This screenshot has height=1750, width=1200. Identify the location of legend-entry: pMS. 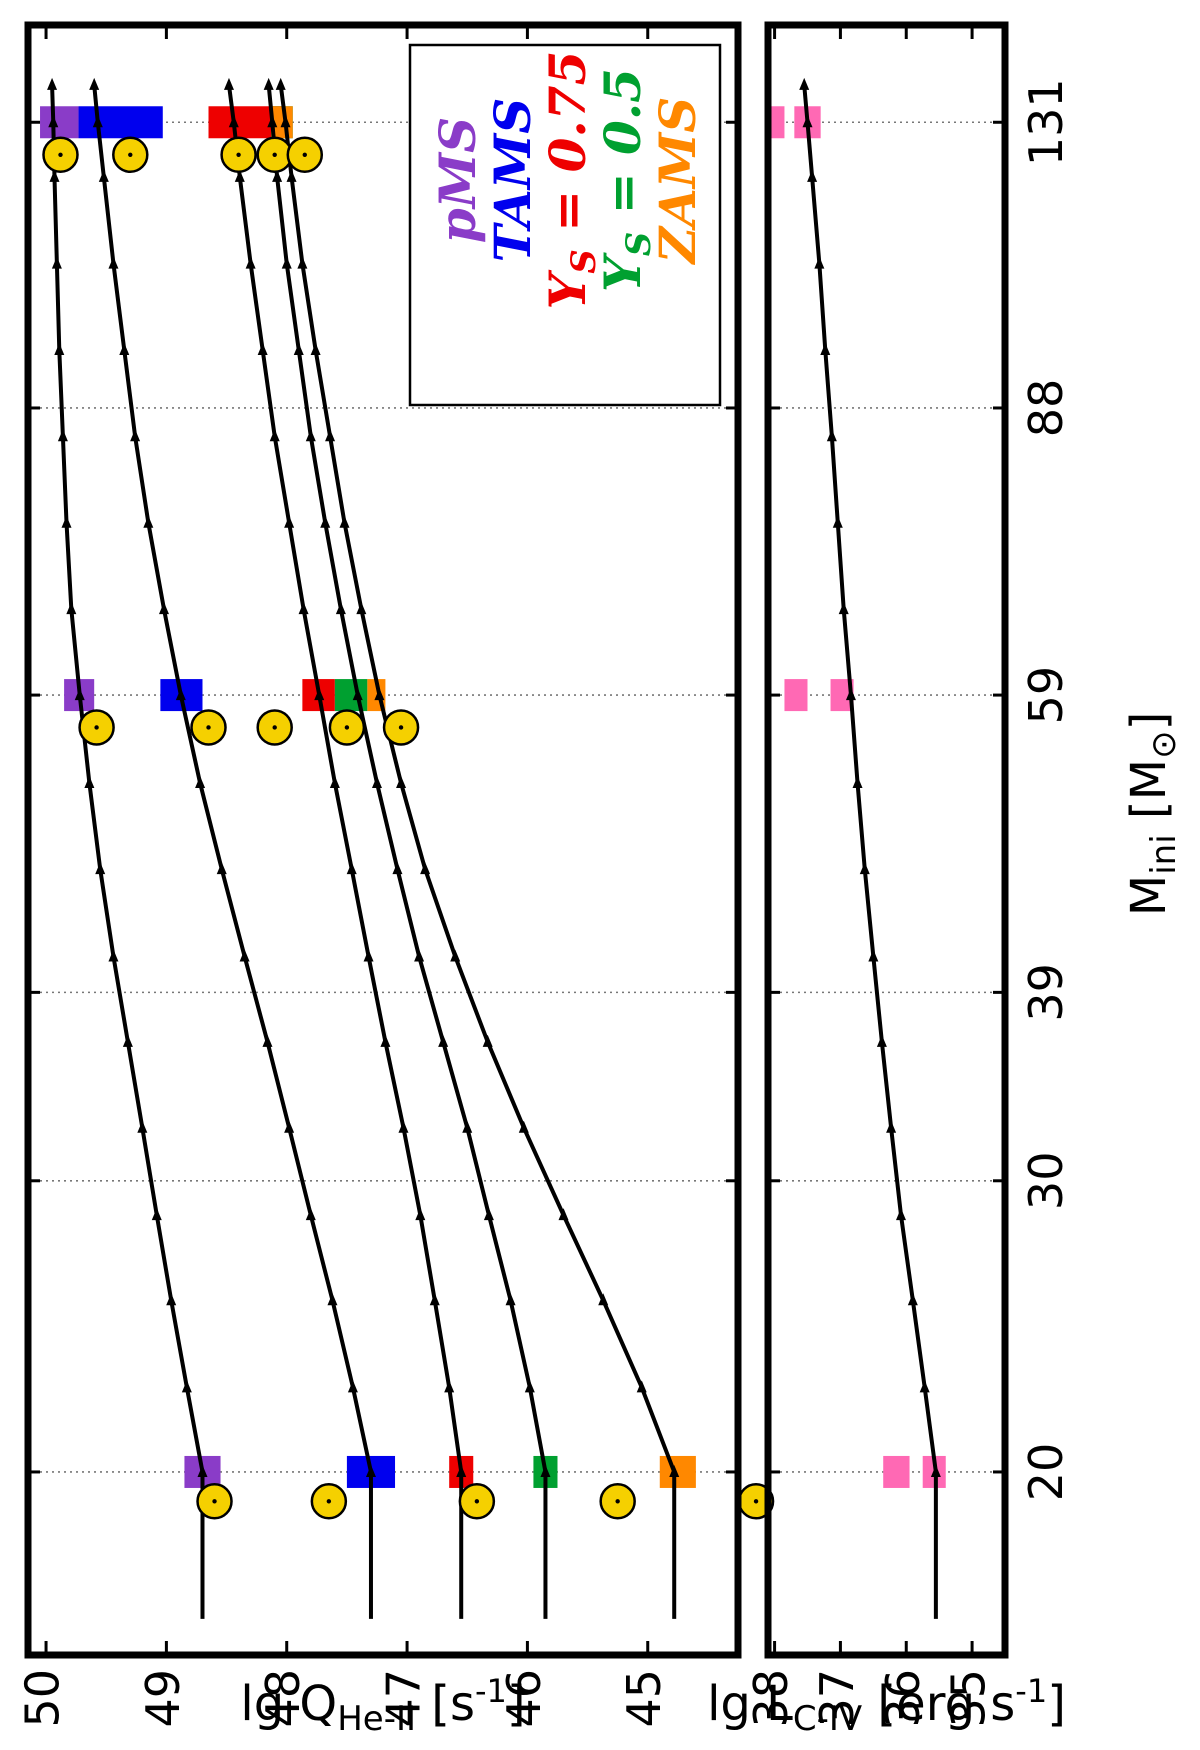
(457, 180).